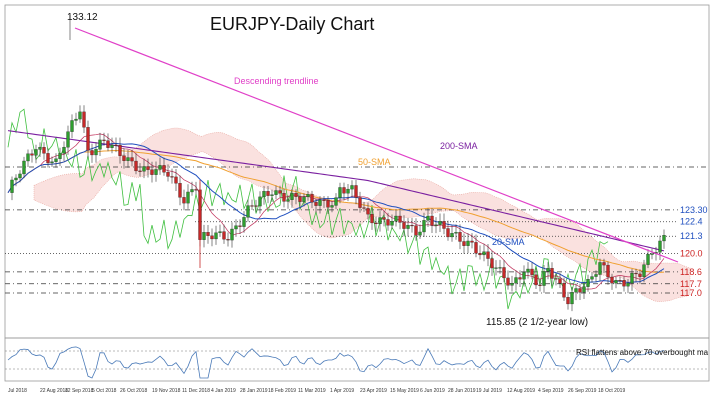 Image resolution: width=714 pixels, height=401 pixels. I want to click on x-tick-label: 12 Aug 2019, so click(521, 391).